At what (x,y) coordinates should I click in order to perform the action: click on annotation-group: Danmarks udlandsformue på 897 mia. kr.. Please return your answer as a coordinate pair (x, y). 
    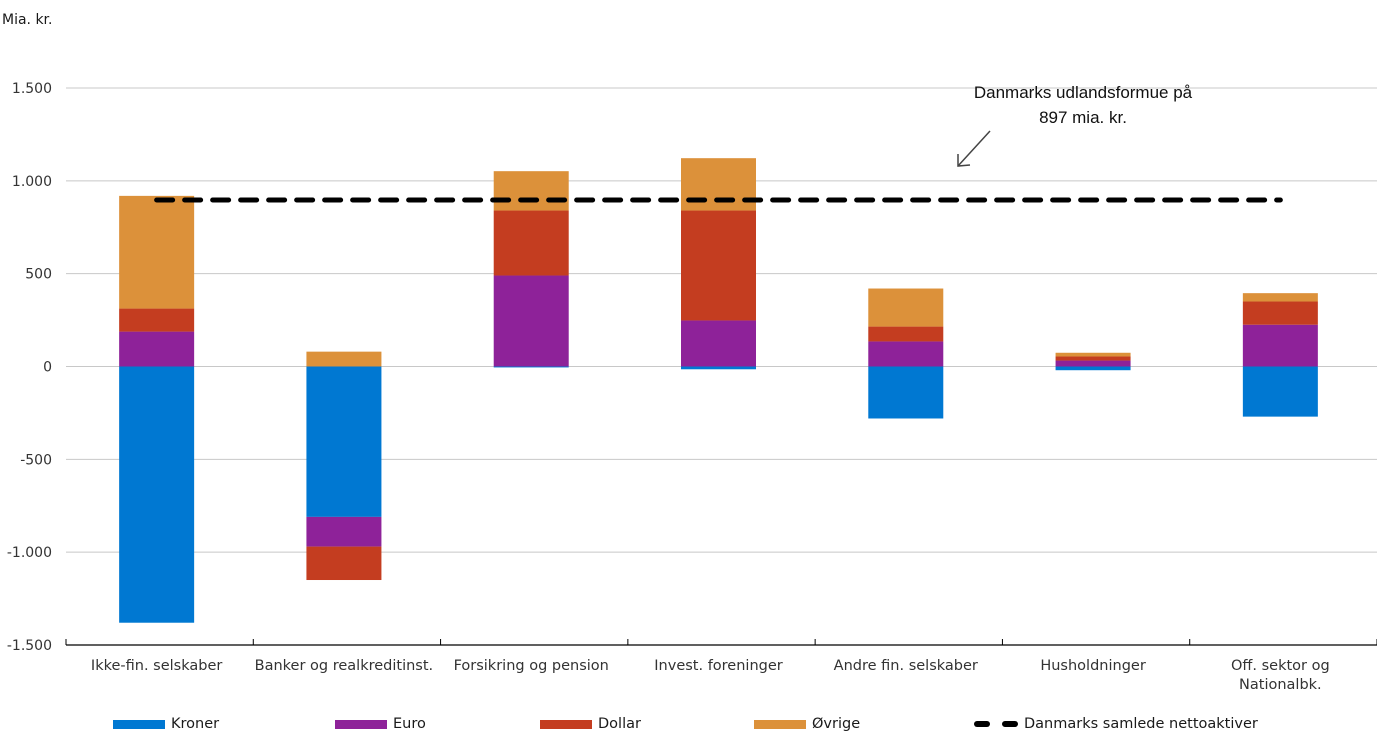
    Looking at the image, I should click on (1075, 125).